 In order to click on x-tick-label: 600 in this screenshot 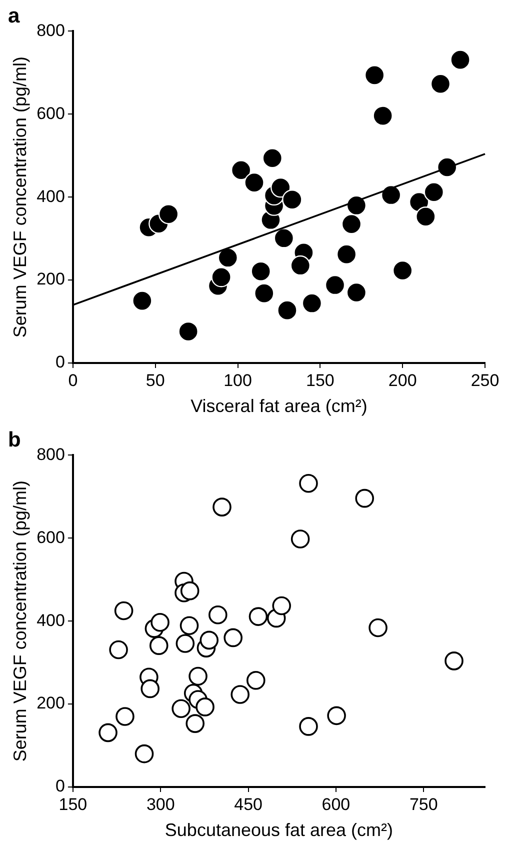, I will do `click(336, 804)`.